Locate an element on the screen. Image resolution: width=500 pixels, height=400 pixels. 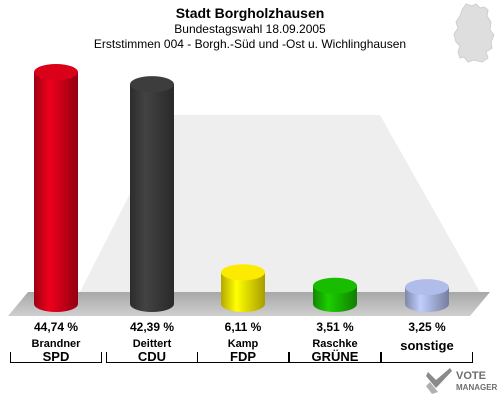
vote-manager-logo-line1: VOTE is located at coordinates (471, 376).